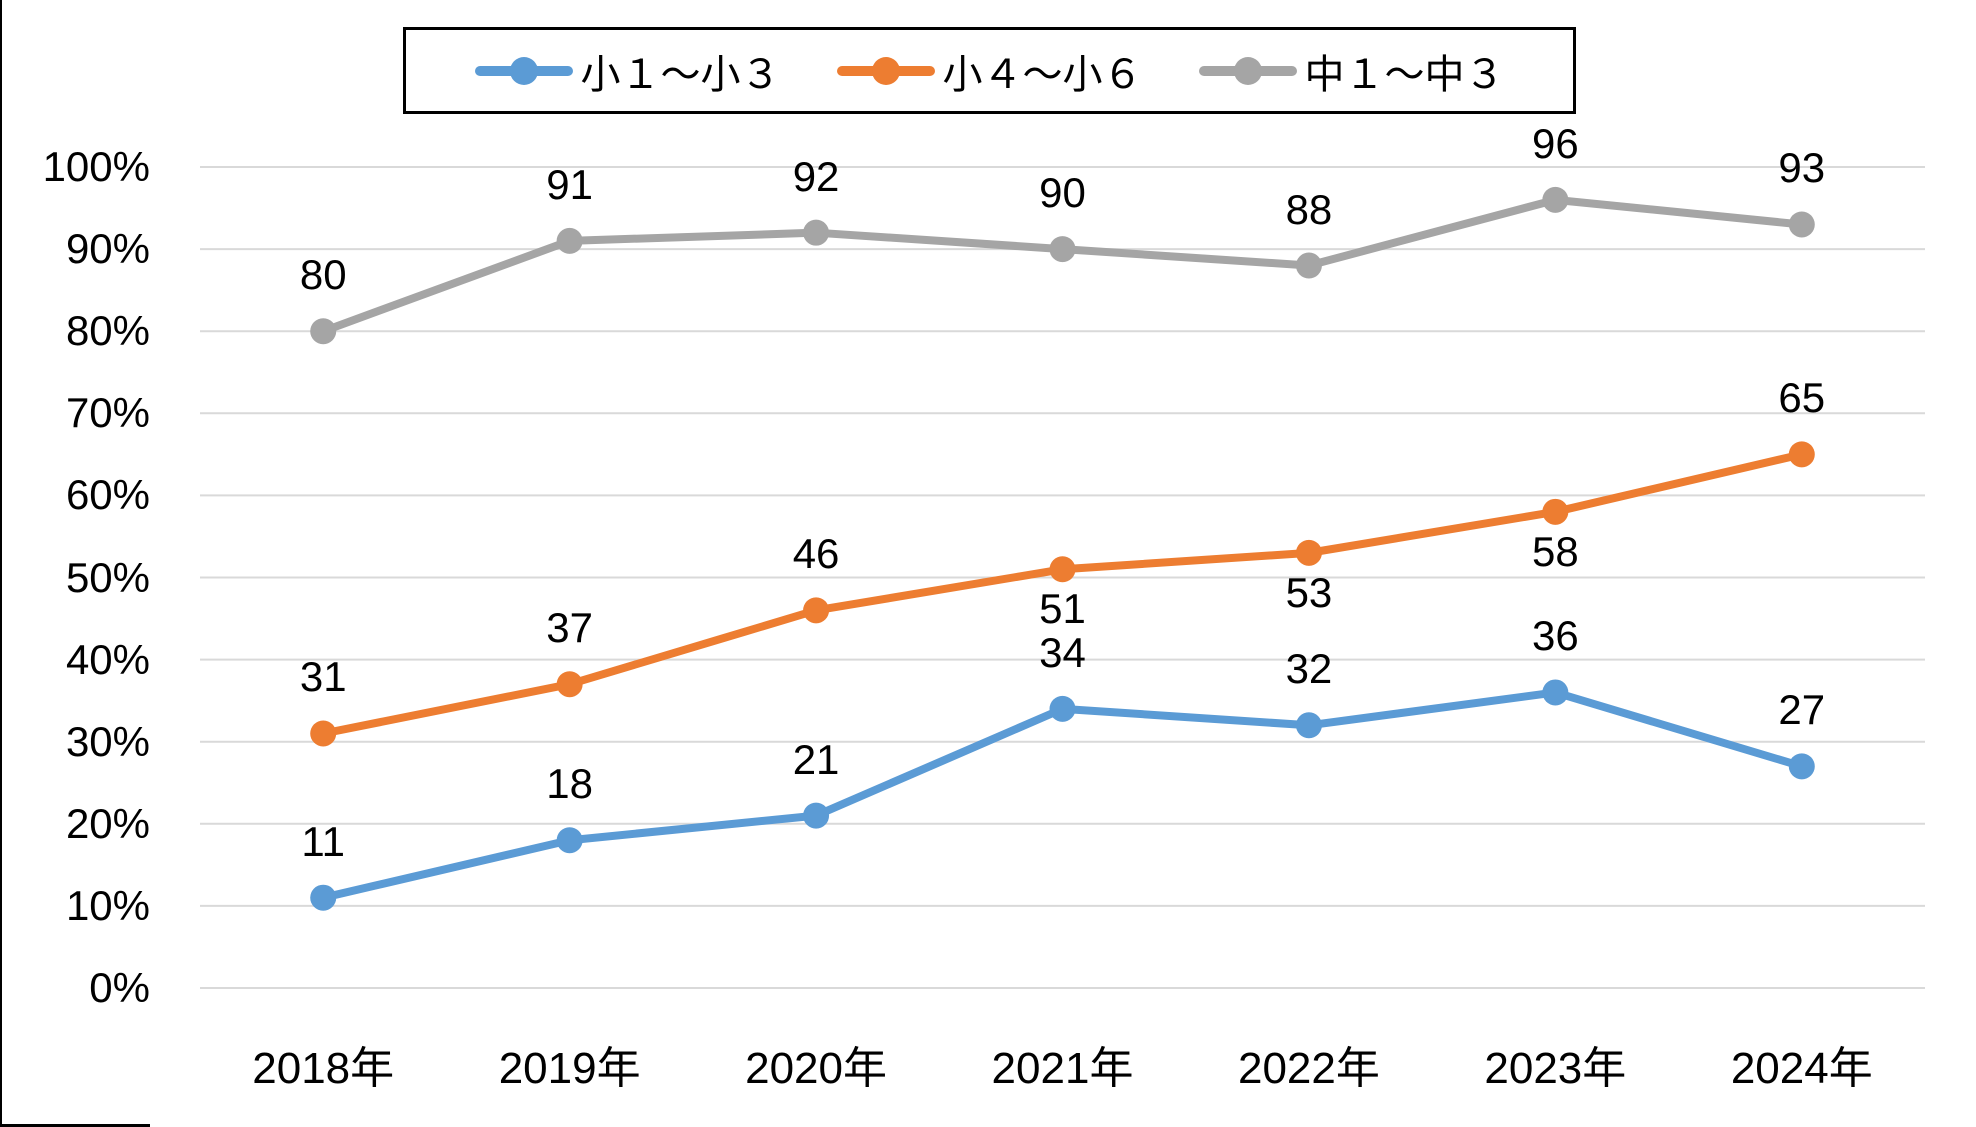 The width and height of the screenshot is (1976, 1127). What do you see at coordinates (1062, 193) in the screenshot?
I see `data-point-label: 90` at bounding box center [1062, 193].